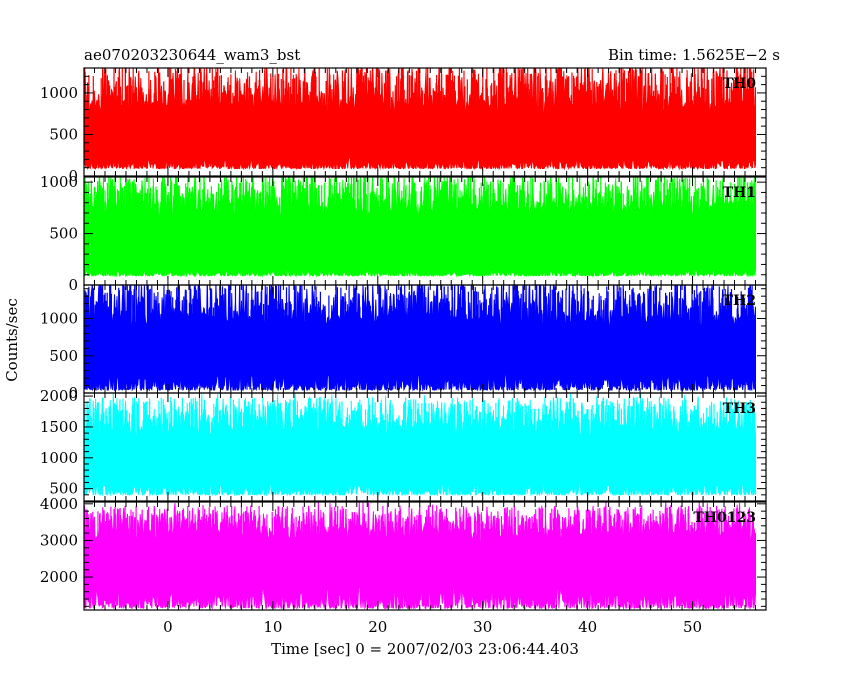  I want to click on chart-subtitle: Bin time: 1.5625E−2 s, so click(694, 55).